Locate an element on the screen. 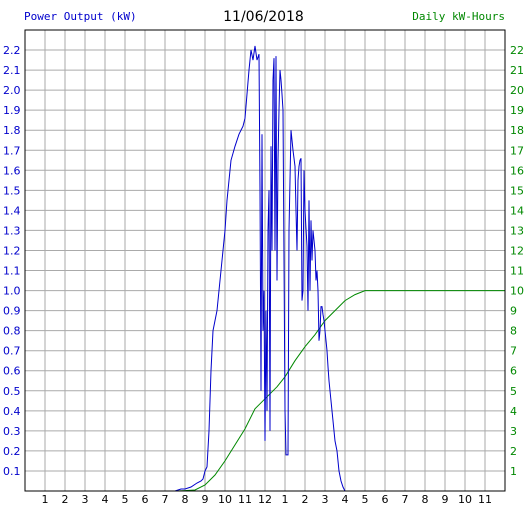  y2-tick-label: 10 is located at coordinates (517, 291).